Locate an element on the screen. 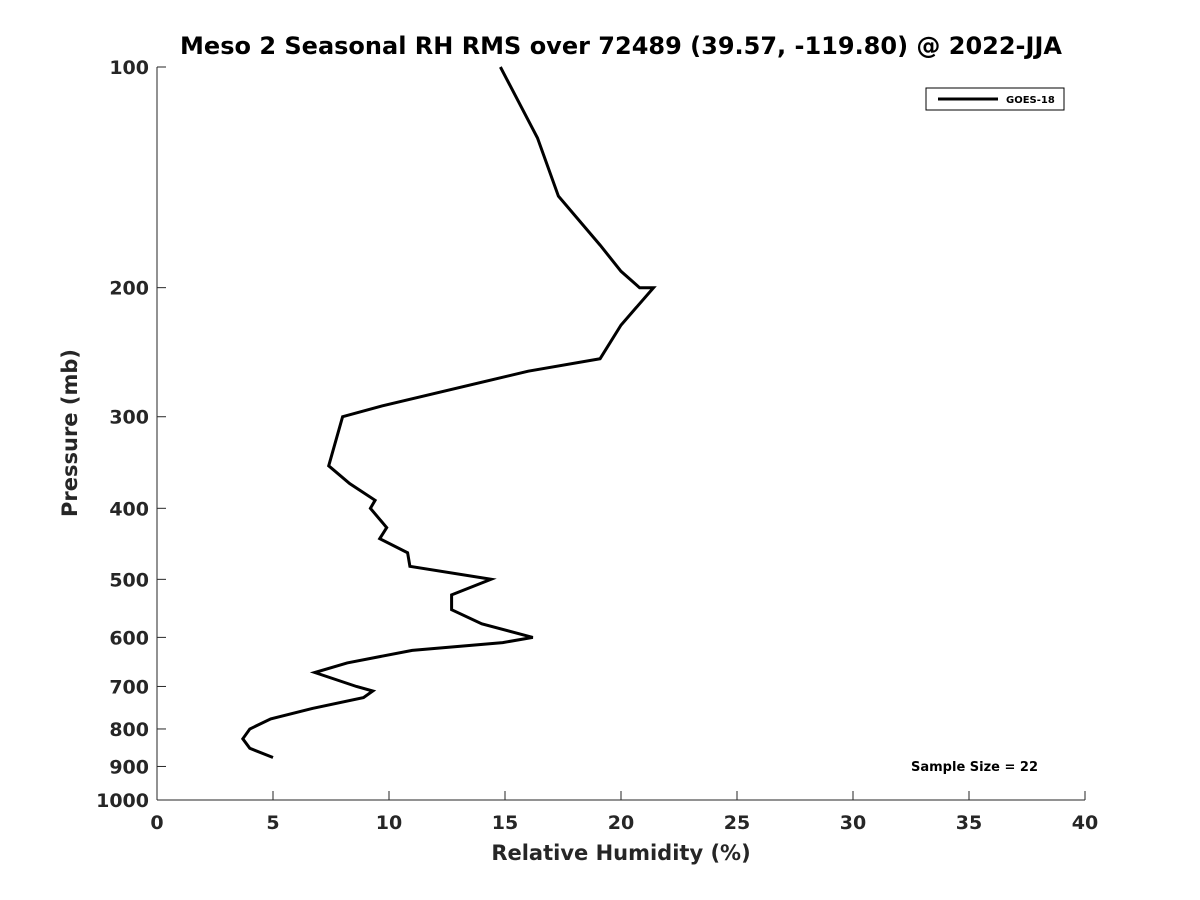 This screenshot has height=900, width=1200. y-tick-label-3: 400 is located at coordinates (129, 509).